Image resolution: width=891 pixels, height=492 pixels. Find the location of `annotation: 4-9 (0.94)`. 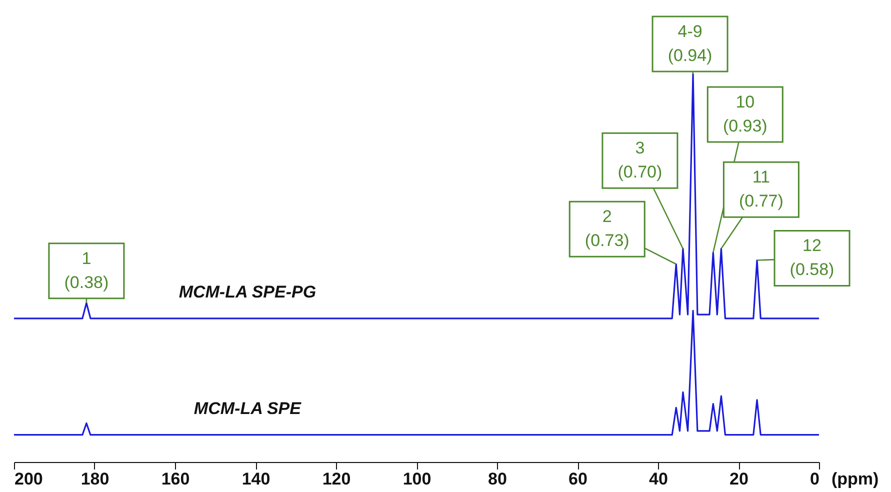

annotation: 4-9 (0.94) is located at coordinates (690, 43).